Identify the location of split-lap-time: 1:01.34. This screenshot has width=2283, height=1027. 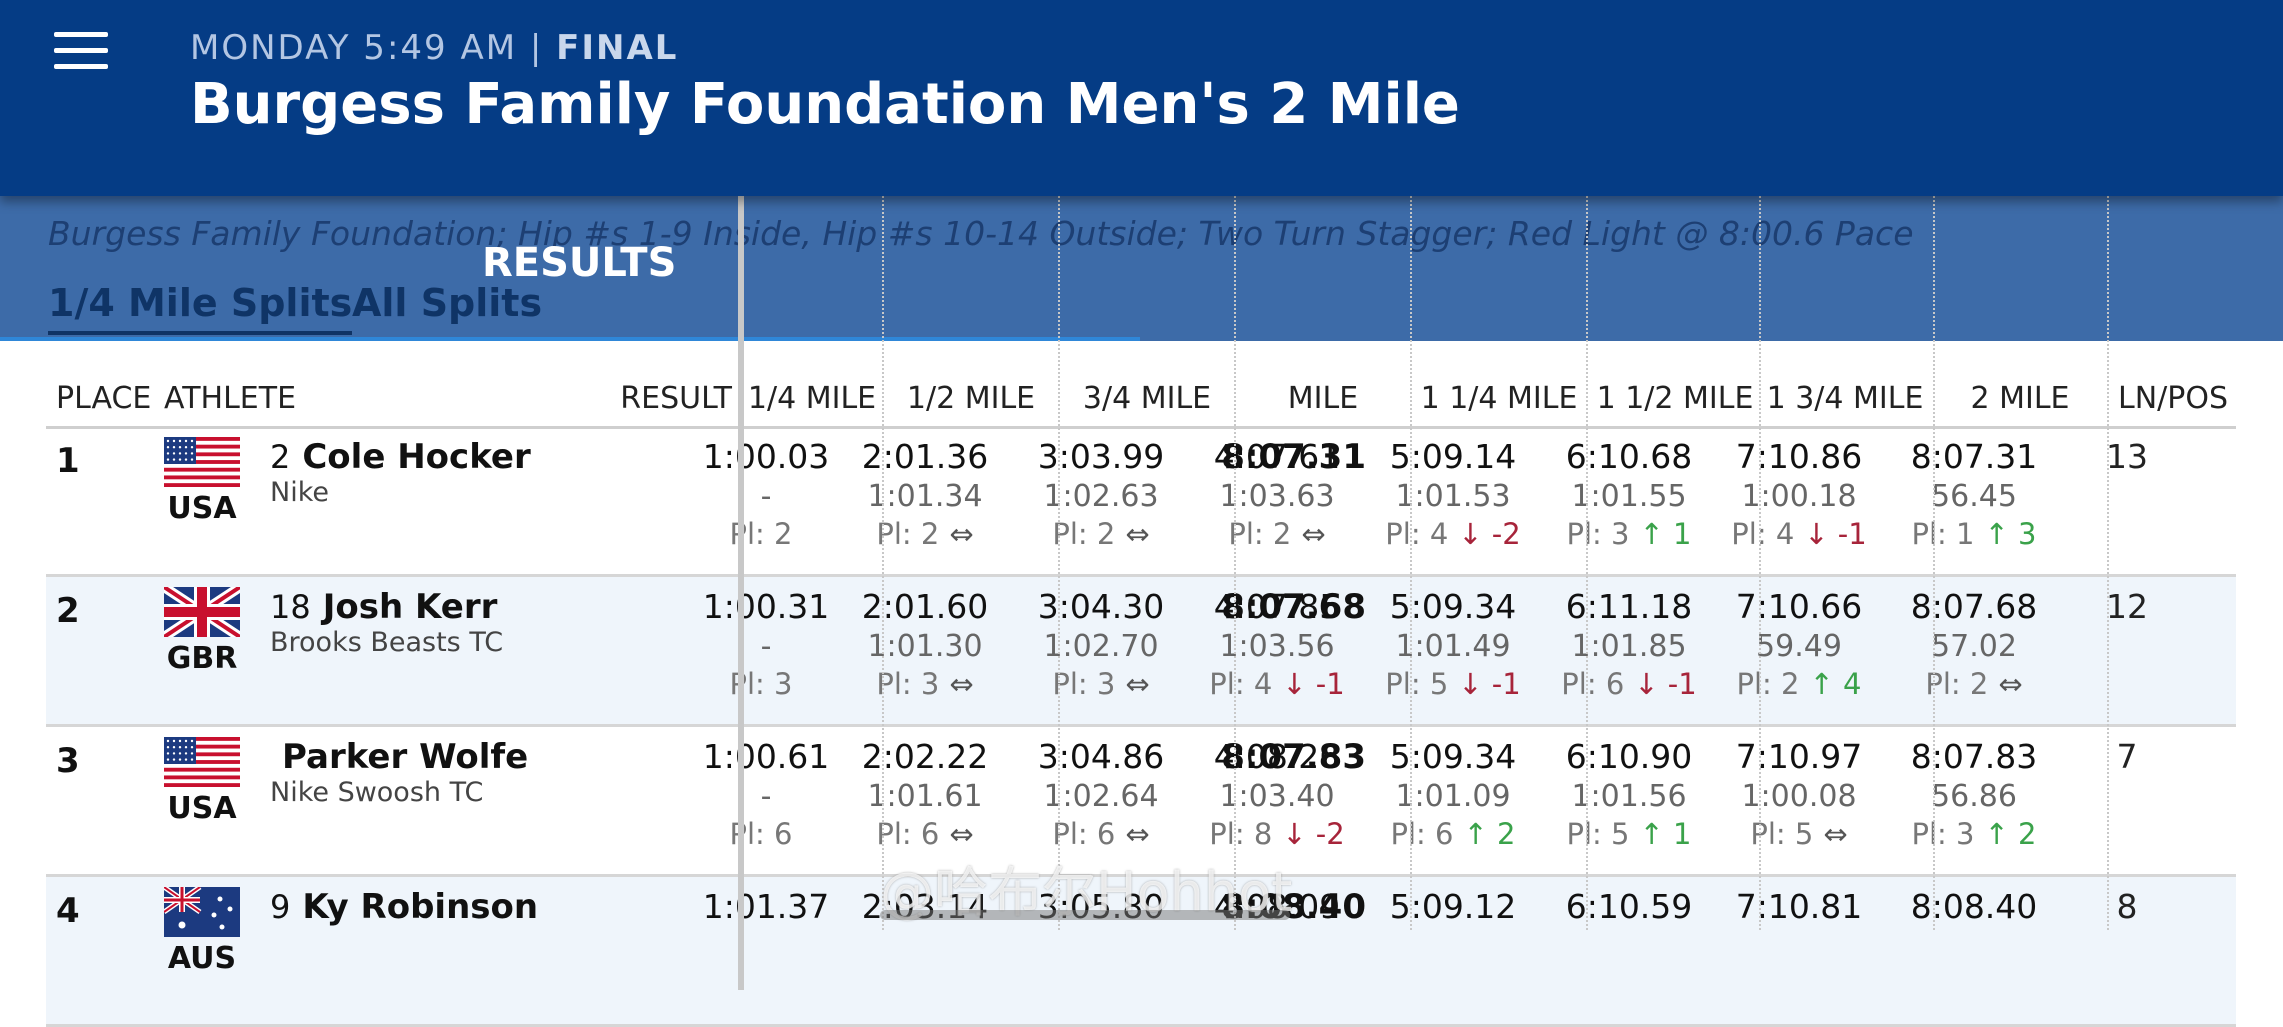
(925, 496).